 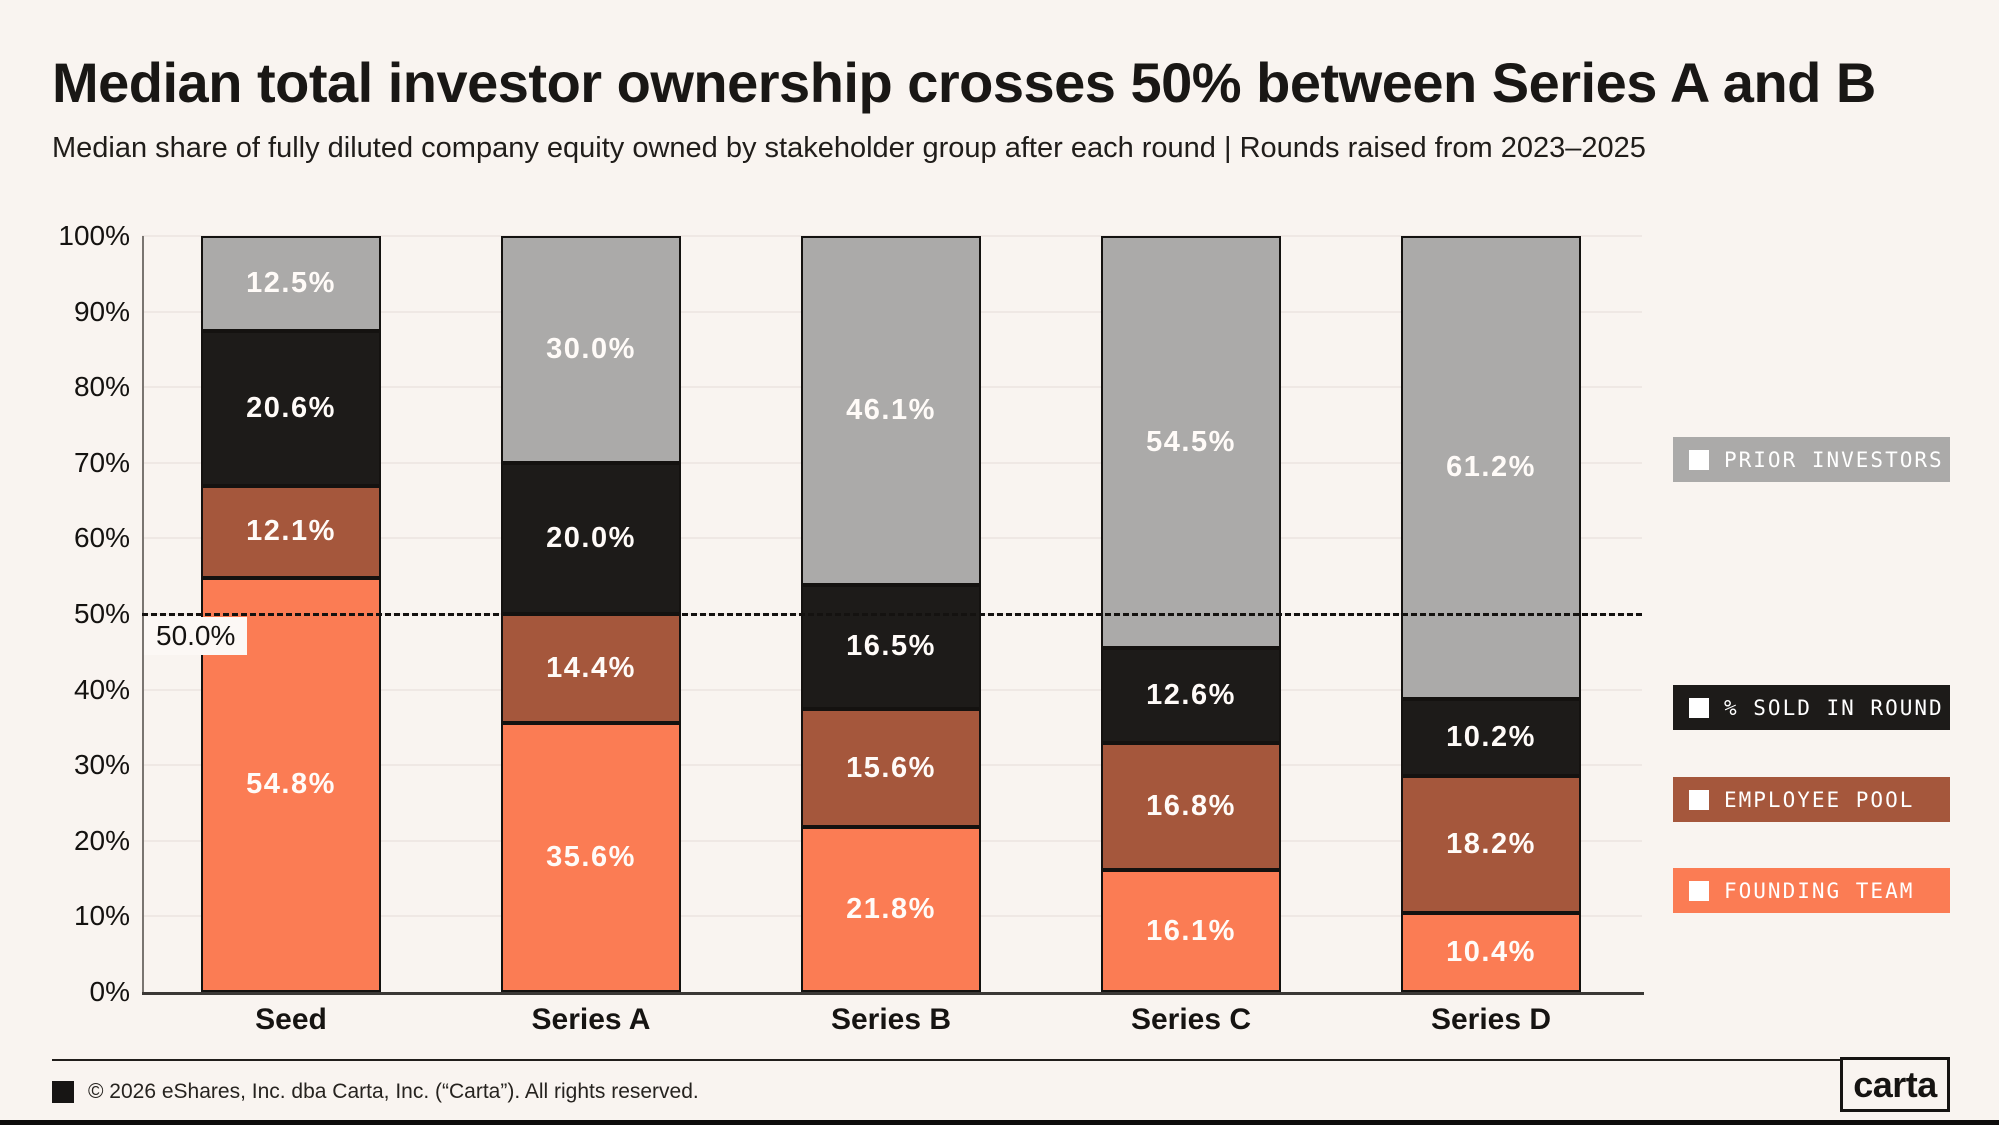 I want to click on x-axis-category-label: Seed, so click(x=291, y=1019).